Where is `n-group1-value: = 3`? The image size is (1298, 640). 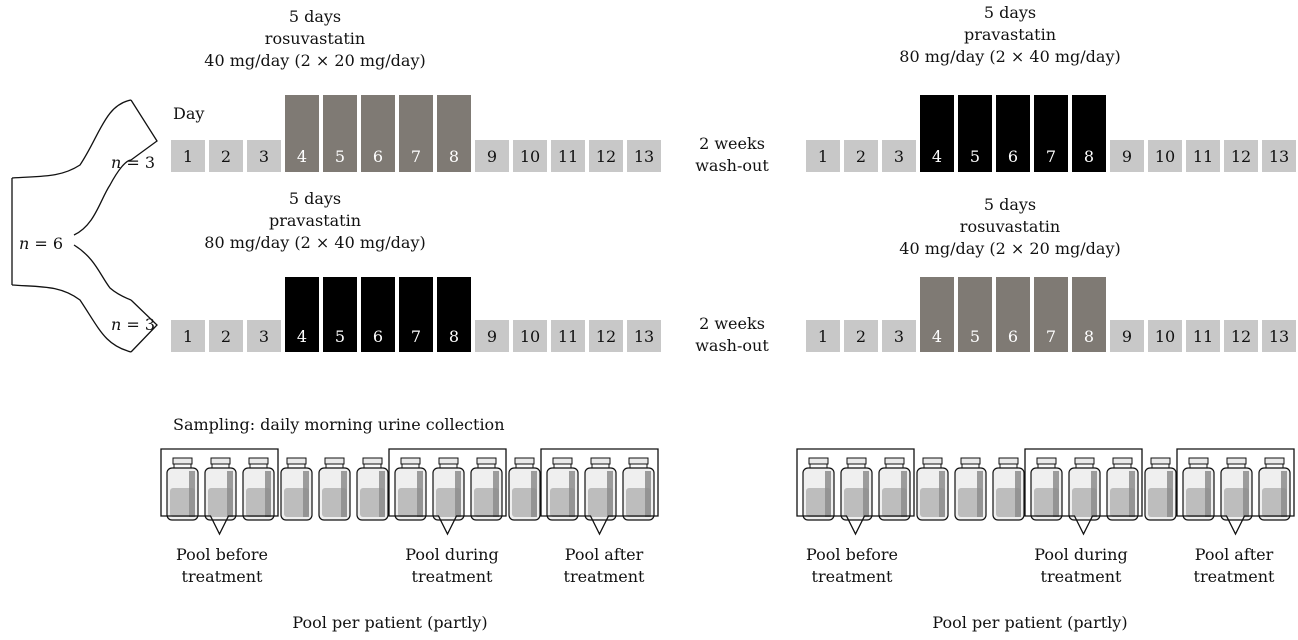 n-group1-value: = 3 is located at coordinates (138, 162).